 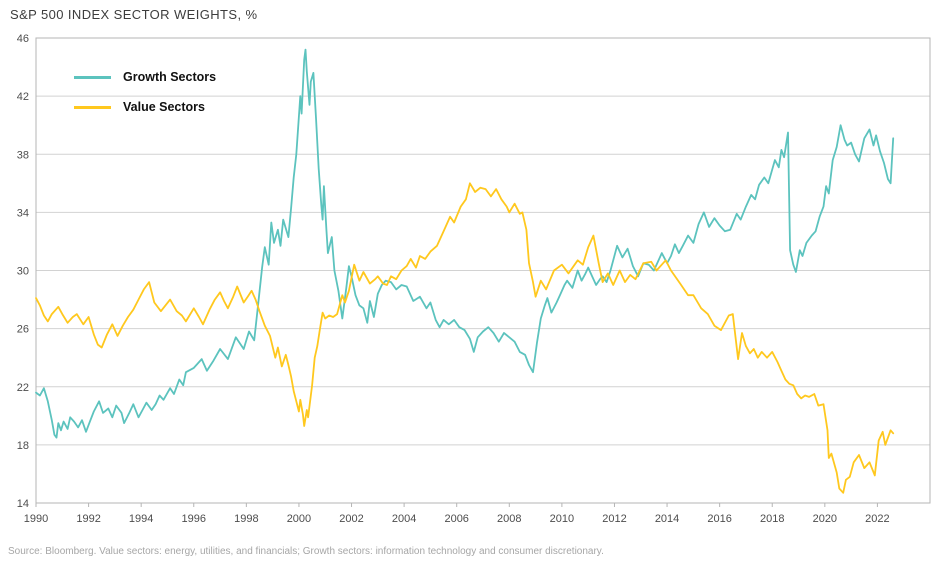 I want to click on y-tick-label-30: 30, so click(x=23, y=272).